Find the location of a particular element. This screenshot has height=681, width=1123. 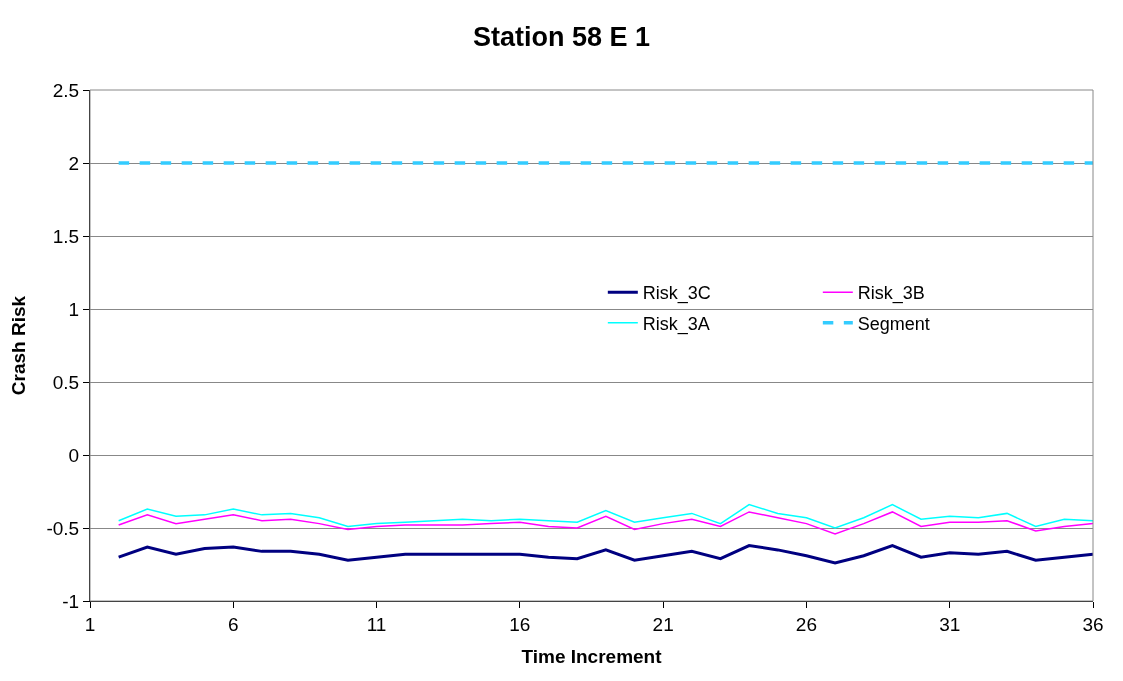

x-tick-label: 21 is located at coordinates (663, 624).